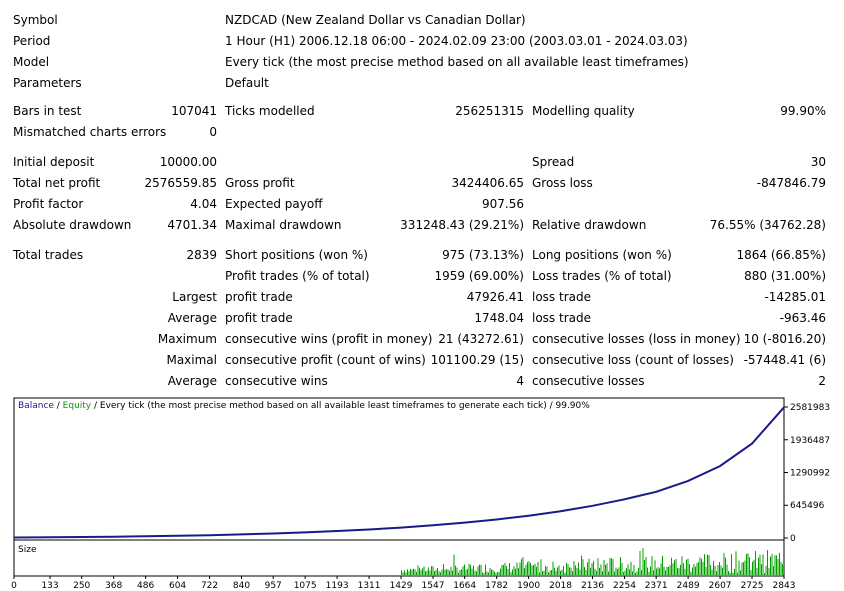  What do you see at coordinates (481, 339) in the screenshot?
I see `max-cons-wins-value: 21 (43272.61)` at bounding box center [481, 339].